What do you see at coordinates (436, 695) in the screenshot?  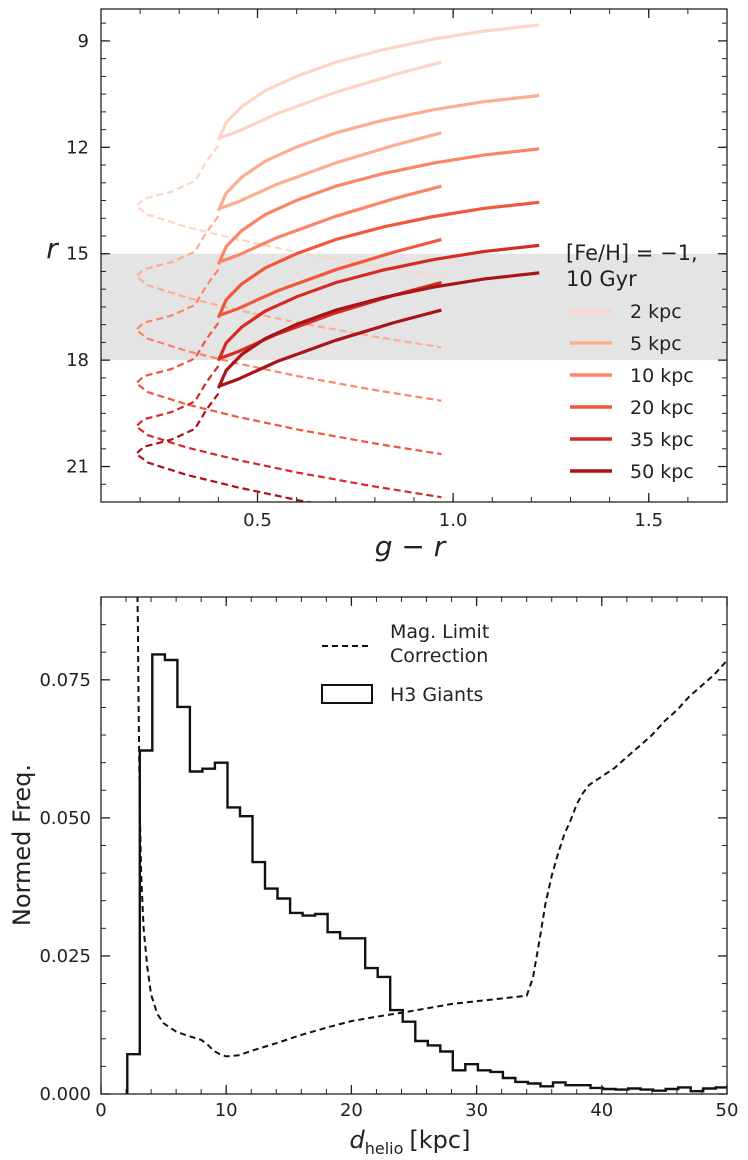 I see `legend-step-label: H3 Giants` at bounding box center [436, 695].